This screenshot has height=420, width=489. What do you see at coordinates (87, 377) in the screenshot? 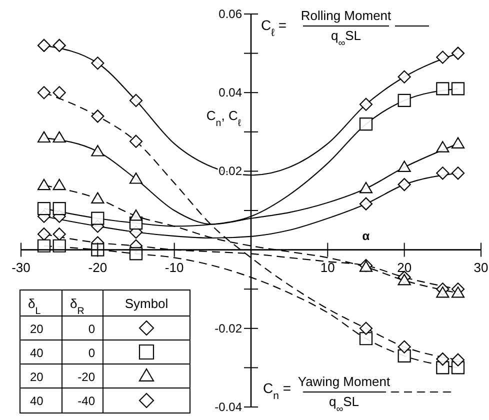
I see `annotation: -20` at bounding box center [87, 377].